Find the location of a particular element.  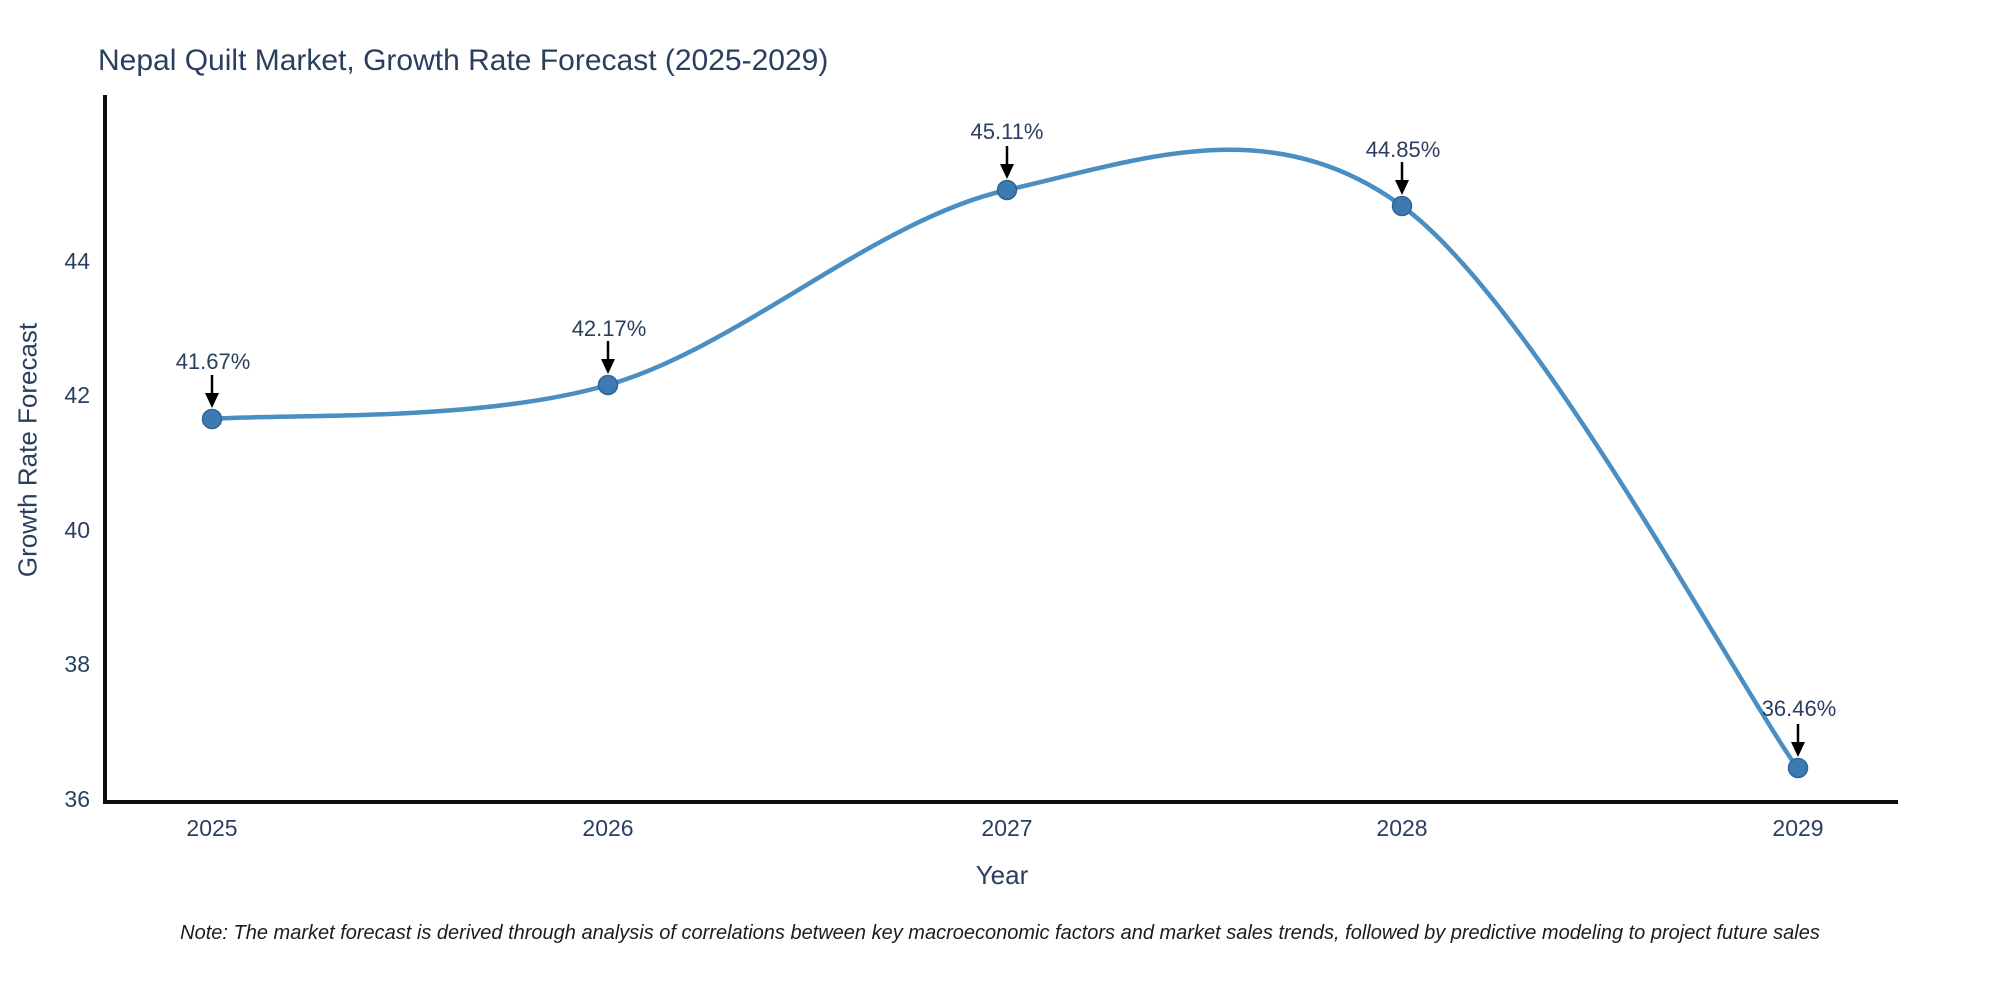

y-tick-42: 42 is located at coordinates (77, 395).